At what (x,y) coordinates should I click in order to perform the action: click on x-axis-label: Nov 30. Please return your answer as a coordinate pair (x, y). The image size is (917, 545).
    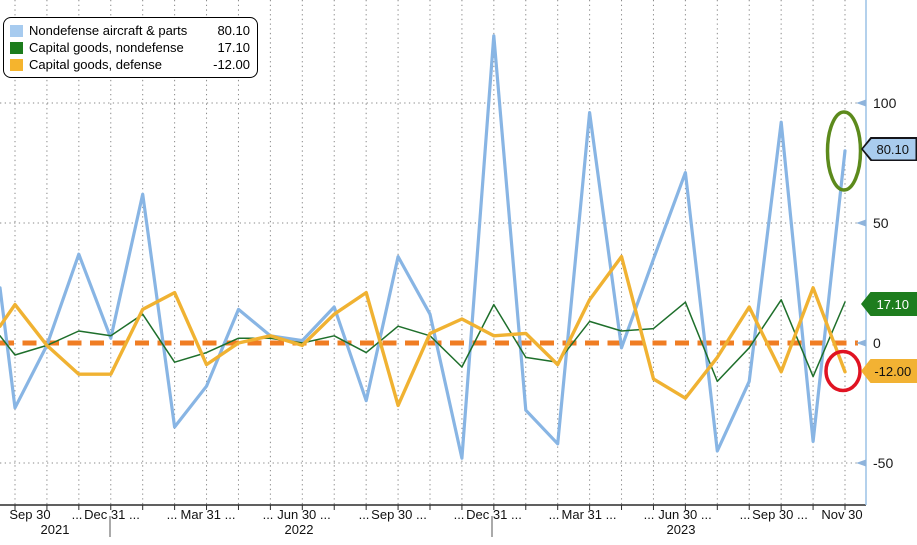
    Looking at the image, I should click on (842, 514).